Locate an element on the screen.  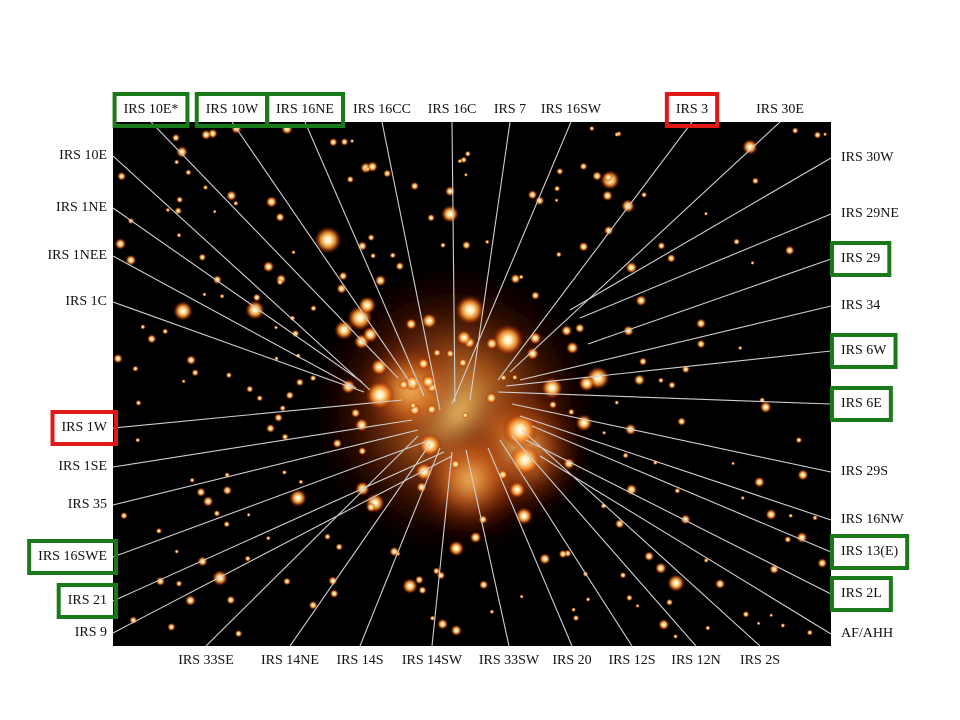
label-irs-6e: IRS 6E is located at coordinates (861, 403).